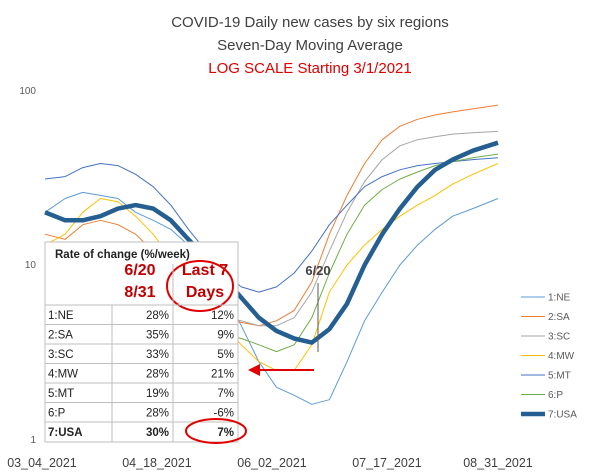 Image resolution: width=609 pixels, height=473 pixels. I want to click on x-tick-5: 08_31_2021, so click(498, 463).